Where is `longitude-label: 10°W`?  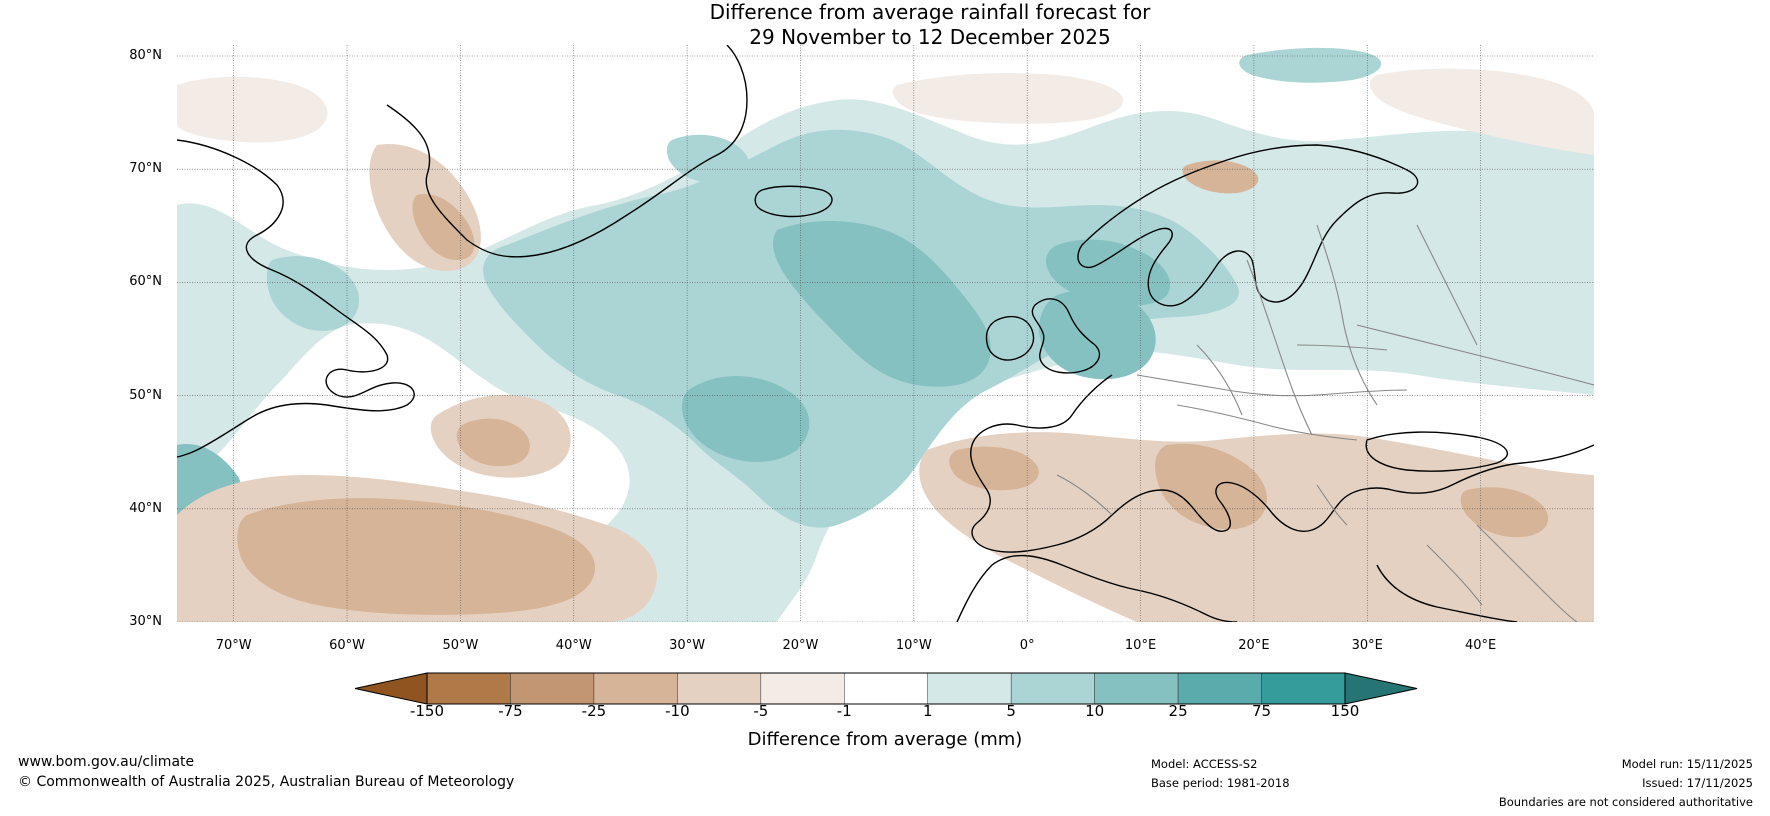 longitude-label: 10°W is located at coordinates (913, 645).